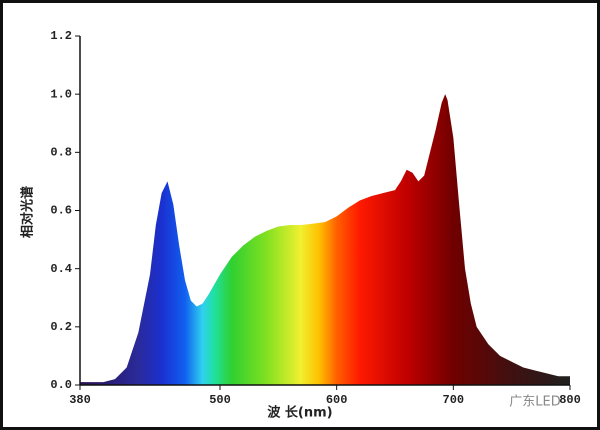 This screenshot has height=430, width=600. Describe the element at coordinates (61, 36) in the screenshot. I see `y-tick-label: 1.2` at that location.